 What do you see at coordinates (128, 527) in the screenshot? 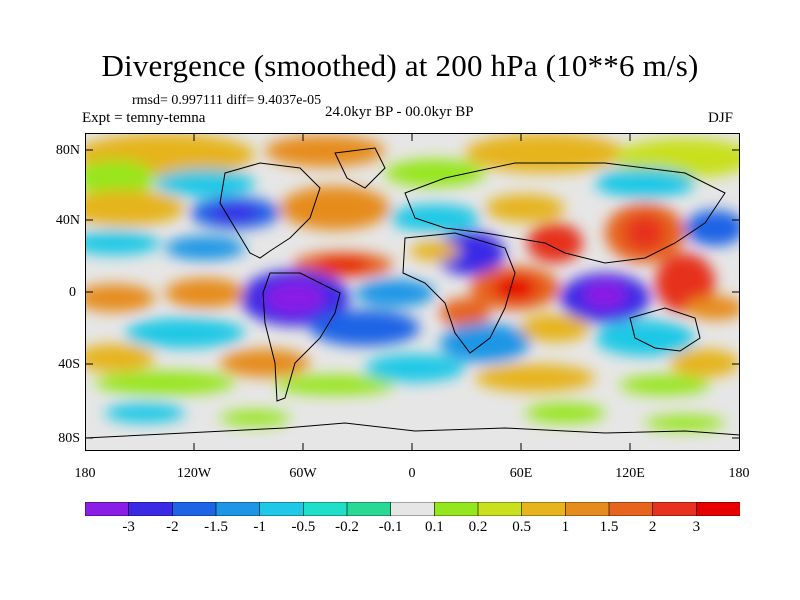
I see `colorbar-tick-label: -3` at bounding box center [128, 527].